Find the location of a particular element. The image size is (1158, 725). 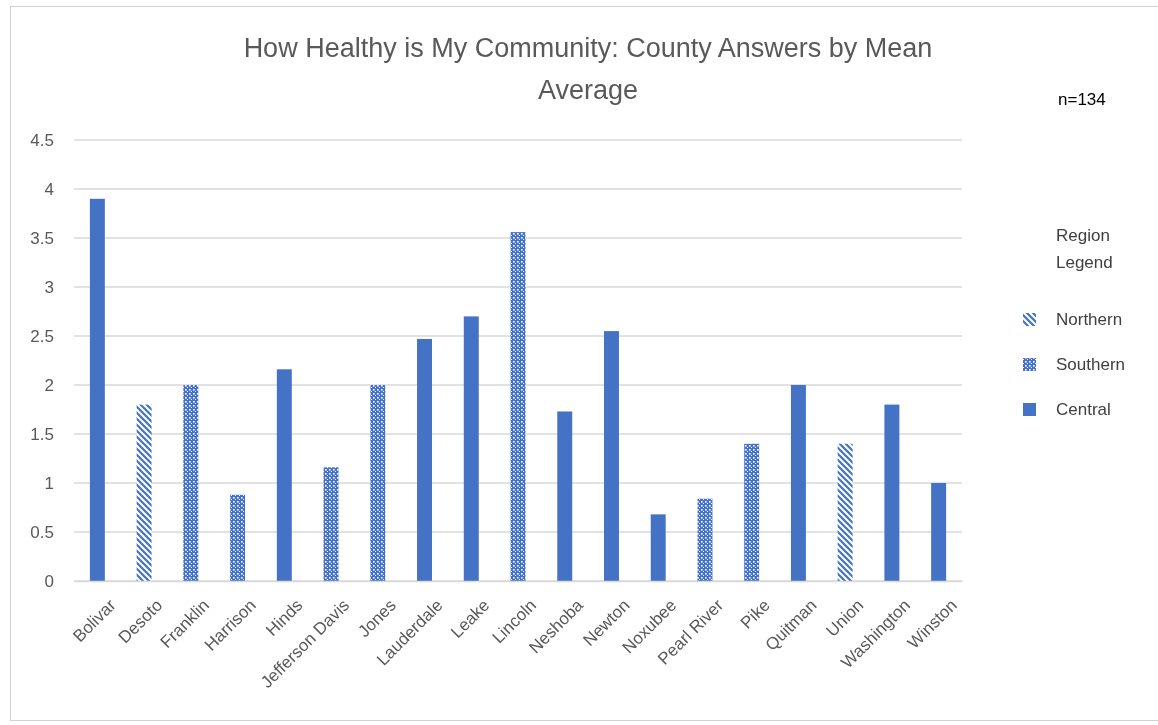

legend-title: Region Legend is located at coordinates (1084, 249).